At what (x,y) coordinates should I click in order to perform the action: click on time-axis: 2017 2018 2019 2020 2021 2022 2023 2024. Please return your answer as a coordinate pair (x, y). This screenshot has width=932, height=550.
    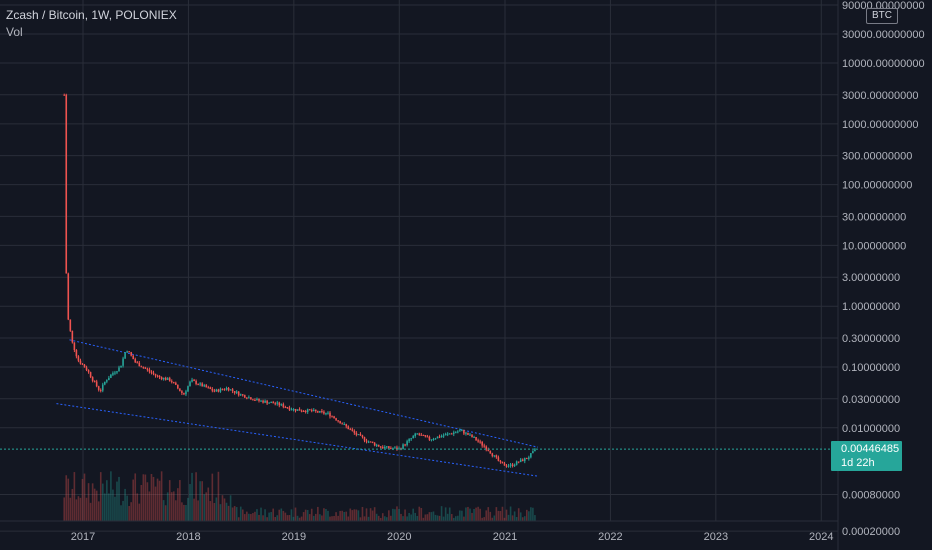
    Looking at the image, I should click on (452, 537).